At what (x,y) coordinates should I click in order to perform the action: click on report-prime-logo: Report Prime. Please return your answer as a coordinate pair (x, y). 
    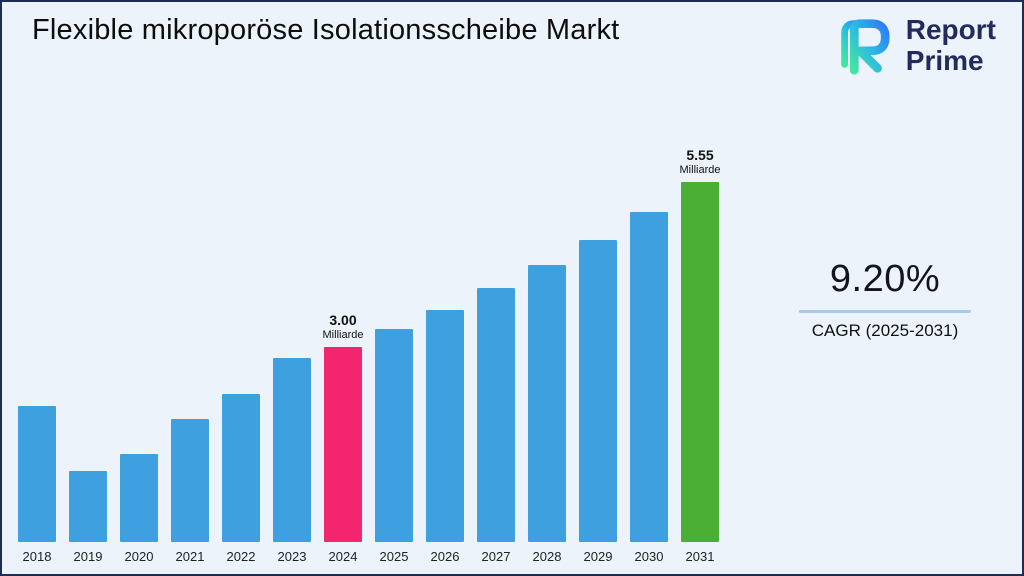
    Looking at the image, I should click on (913, 45).